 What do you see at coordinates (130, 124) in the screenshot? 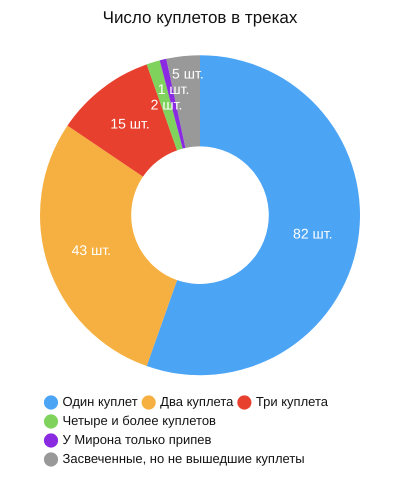
I see `data-label: 15 шт.` at bounding box center [130, 124].